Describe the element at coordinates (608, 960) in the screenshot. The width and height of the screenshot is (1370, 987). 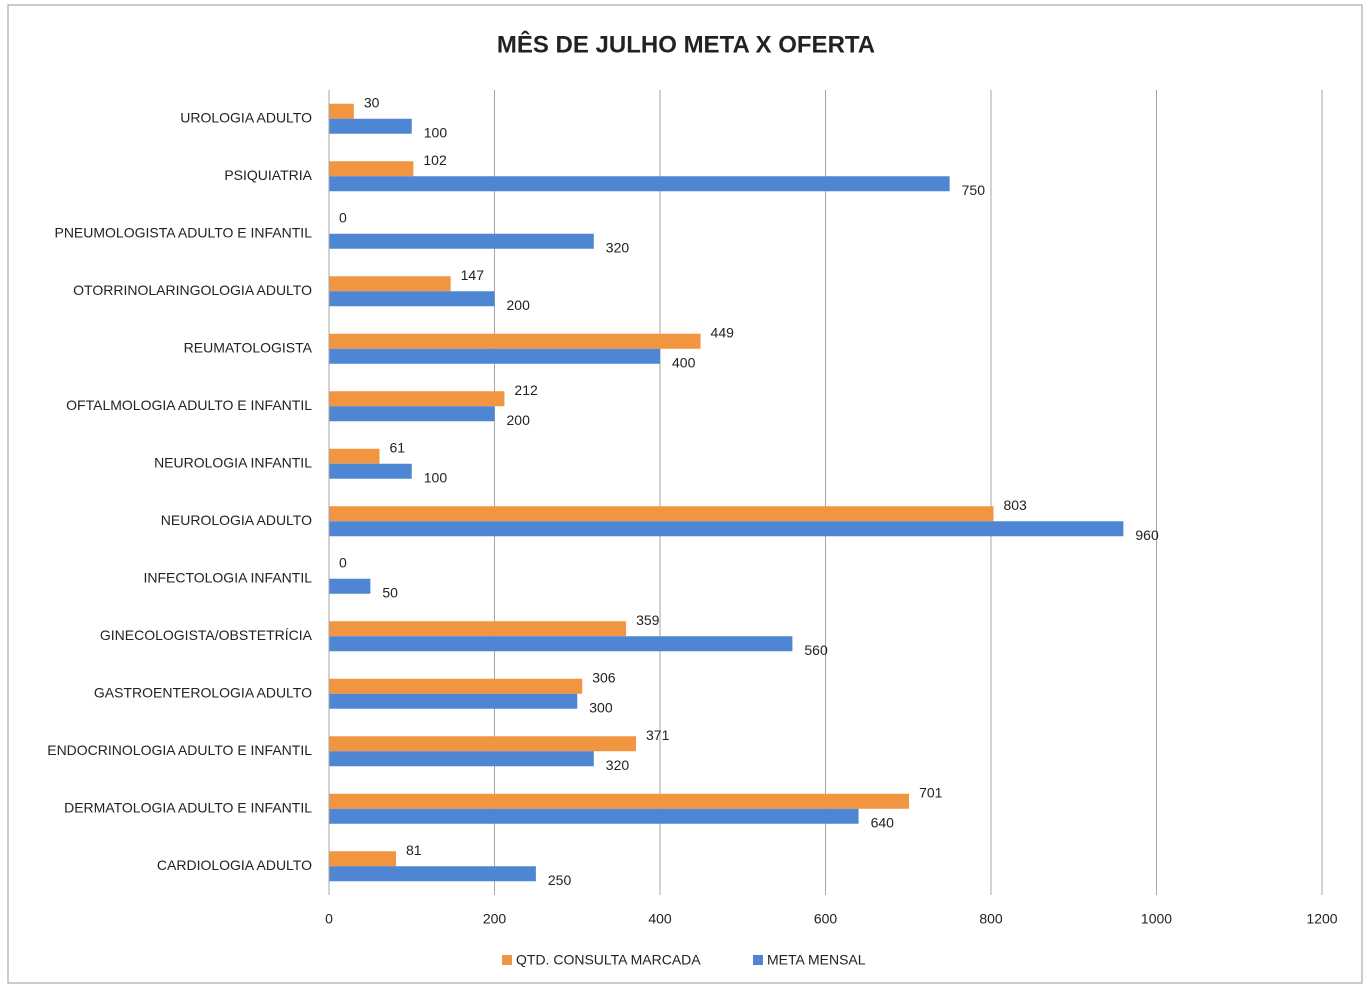
I see `legend-label: QTD. CONSULTA MARCADA` at that location.